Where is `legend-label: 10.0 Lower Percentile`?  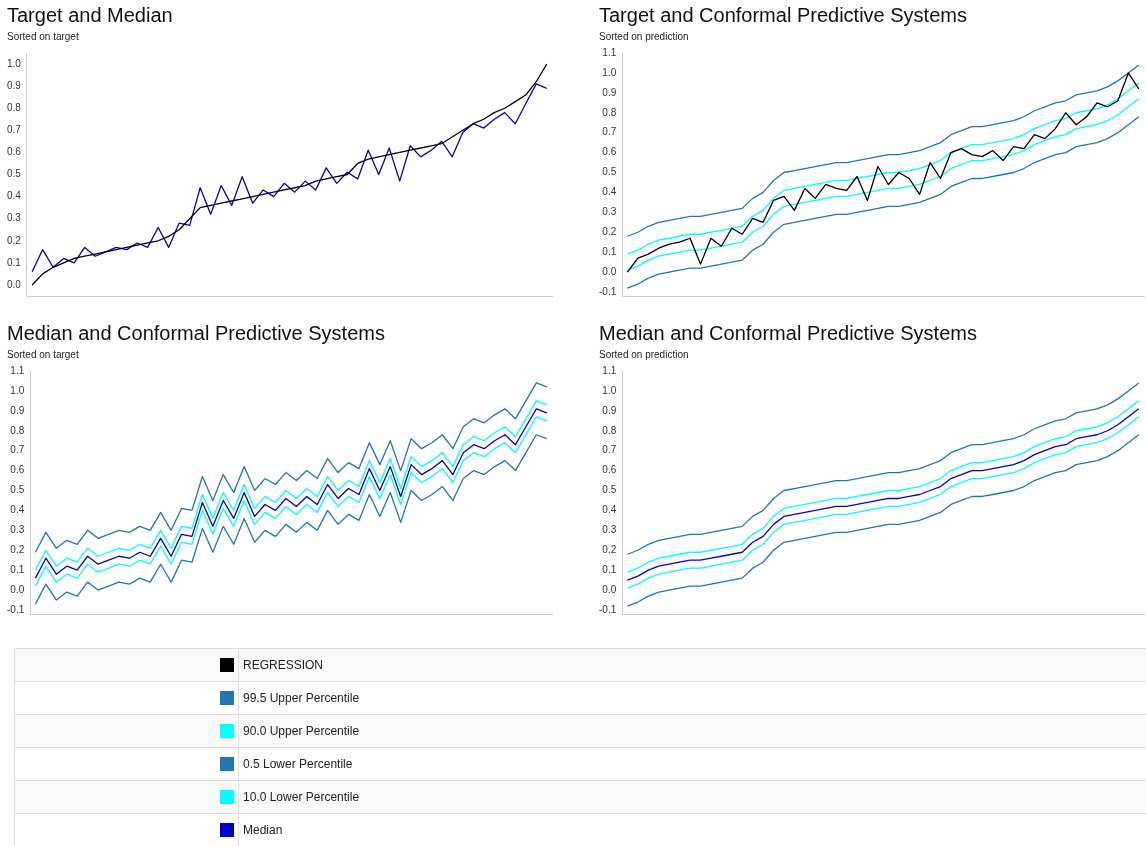 legend-label: 10.0 Lower Percentile is located at coordinates (692, 797).